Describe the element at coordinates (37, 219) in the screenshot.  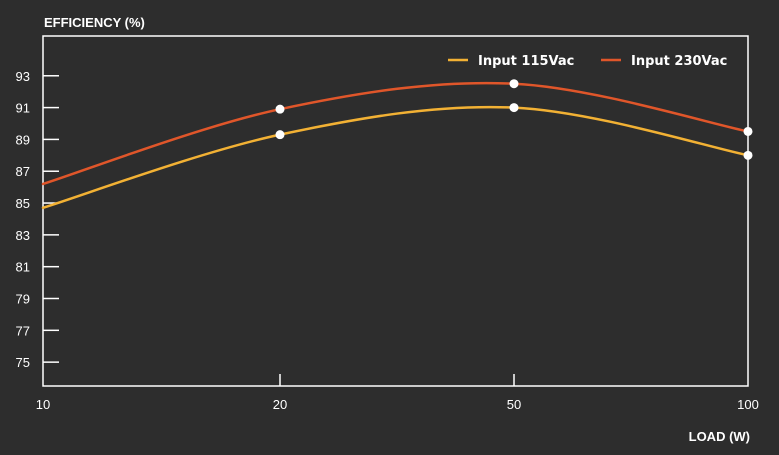
I see `y-axis: 75 77 79 81 83 85 87 89 91 93` at that location.